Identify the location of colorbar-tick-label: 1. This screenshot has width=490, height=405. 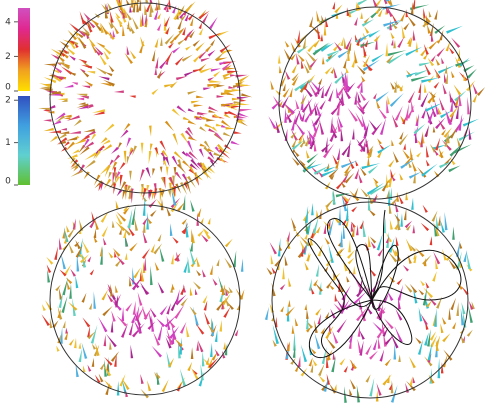
(8, 143).